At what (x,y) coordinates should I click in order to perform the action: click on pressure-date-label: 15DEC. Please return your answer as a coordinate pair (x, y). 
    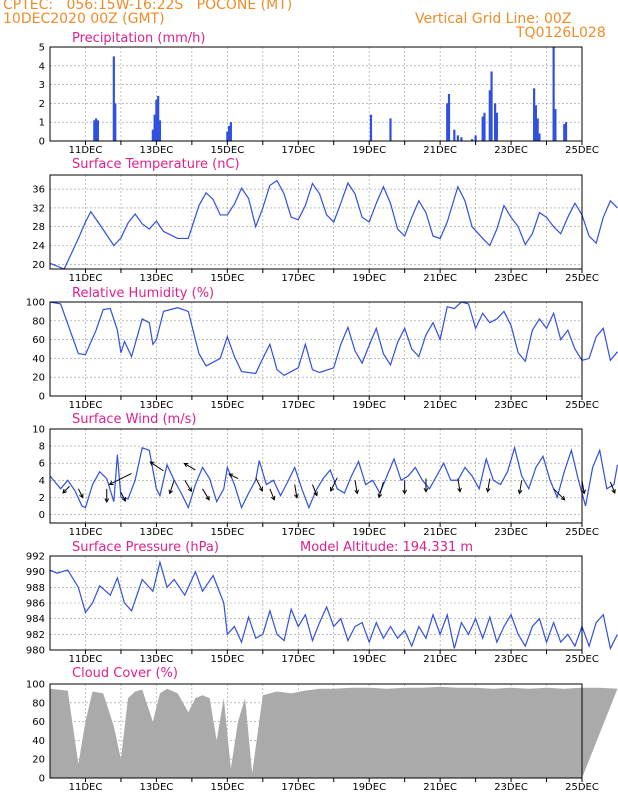
    Looking at the image, I should click on (227, 659).